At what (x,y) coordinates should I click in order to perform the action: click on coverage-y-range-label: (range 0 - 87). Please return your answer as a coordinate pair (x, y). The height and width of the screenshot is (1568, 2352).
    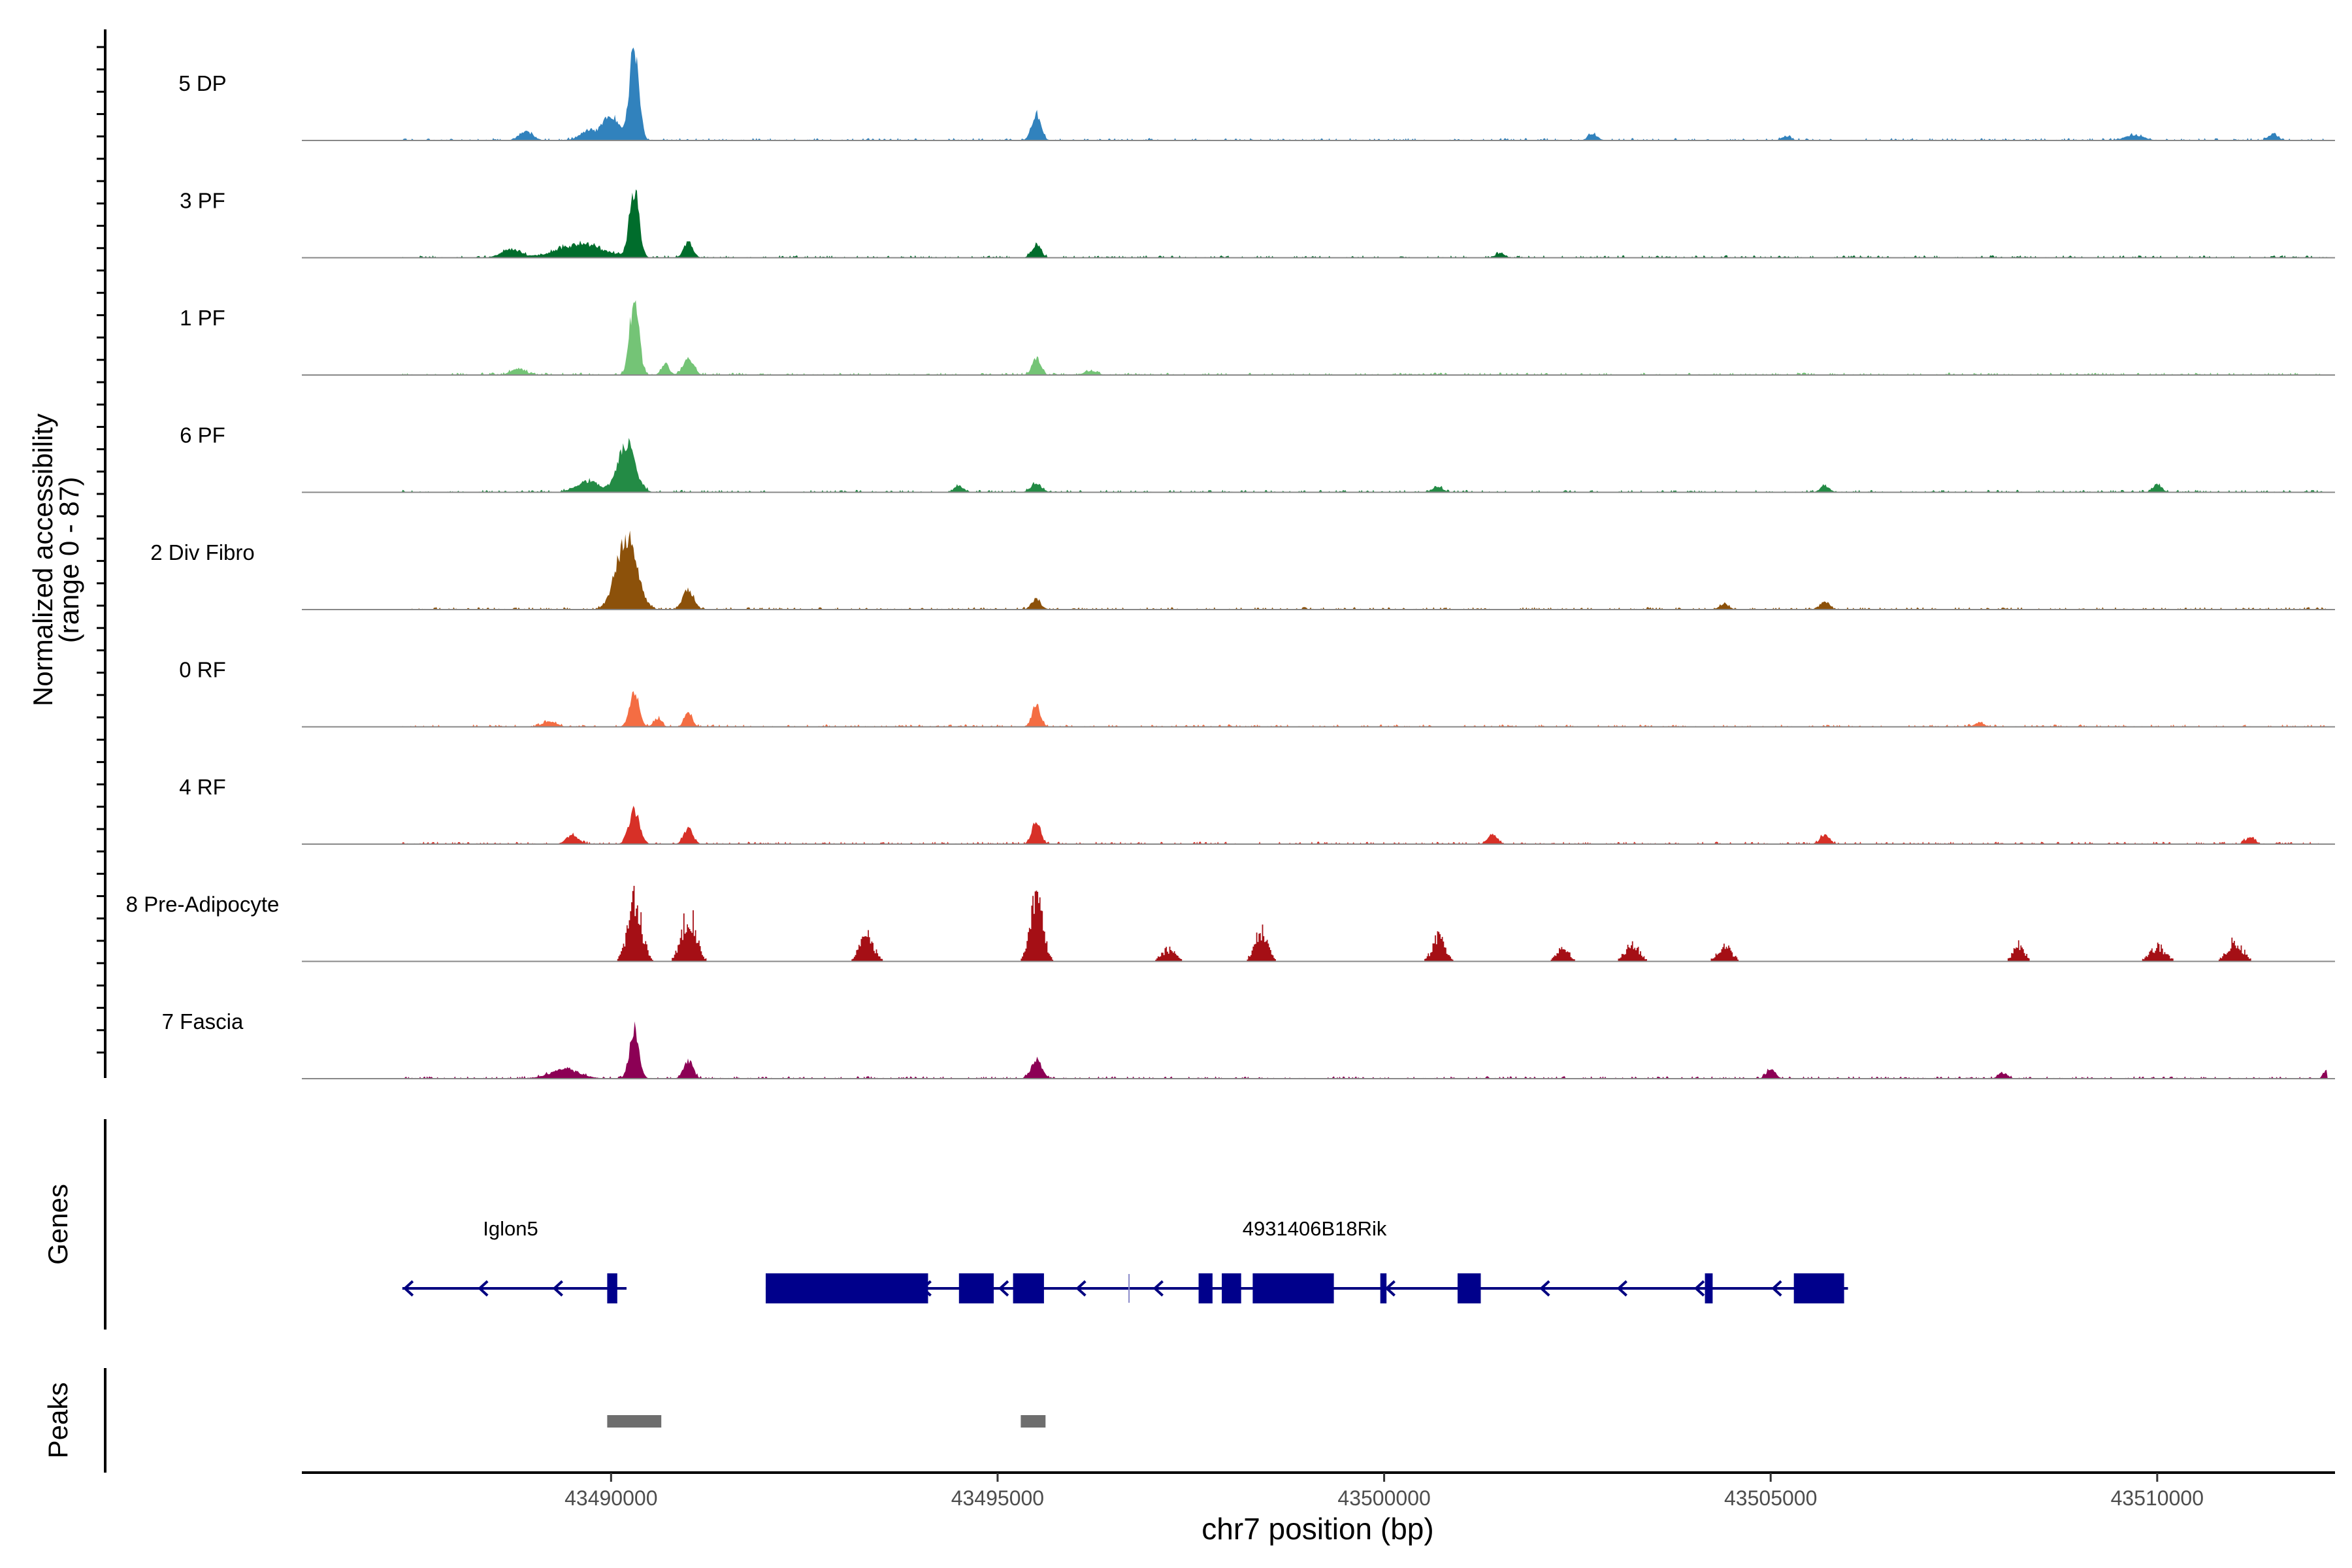
    Looking at the image, I should click on (69, 560).